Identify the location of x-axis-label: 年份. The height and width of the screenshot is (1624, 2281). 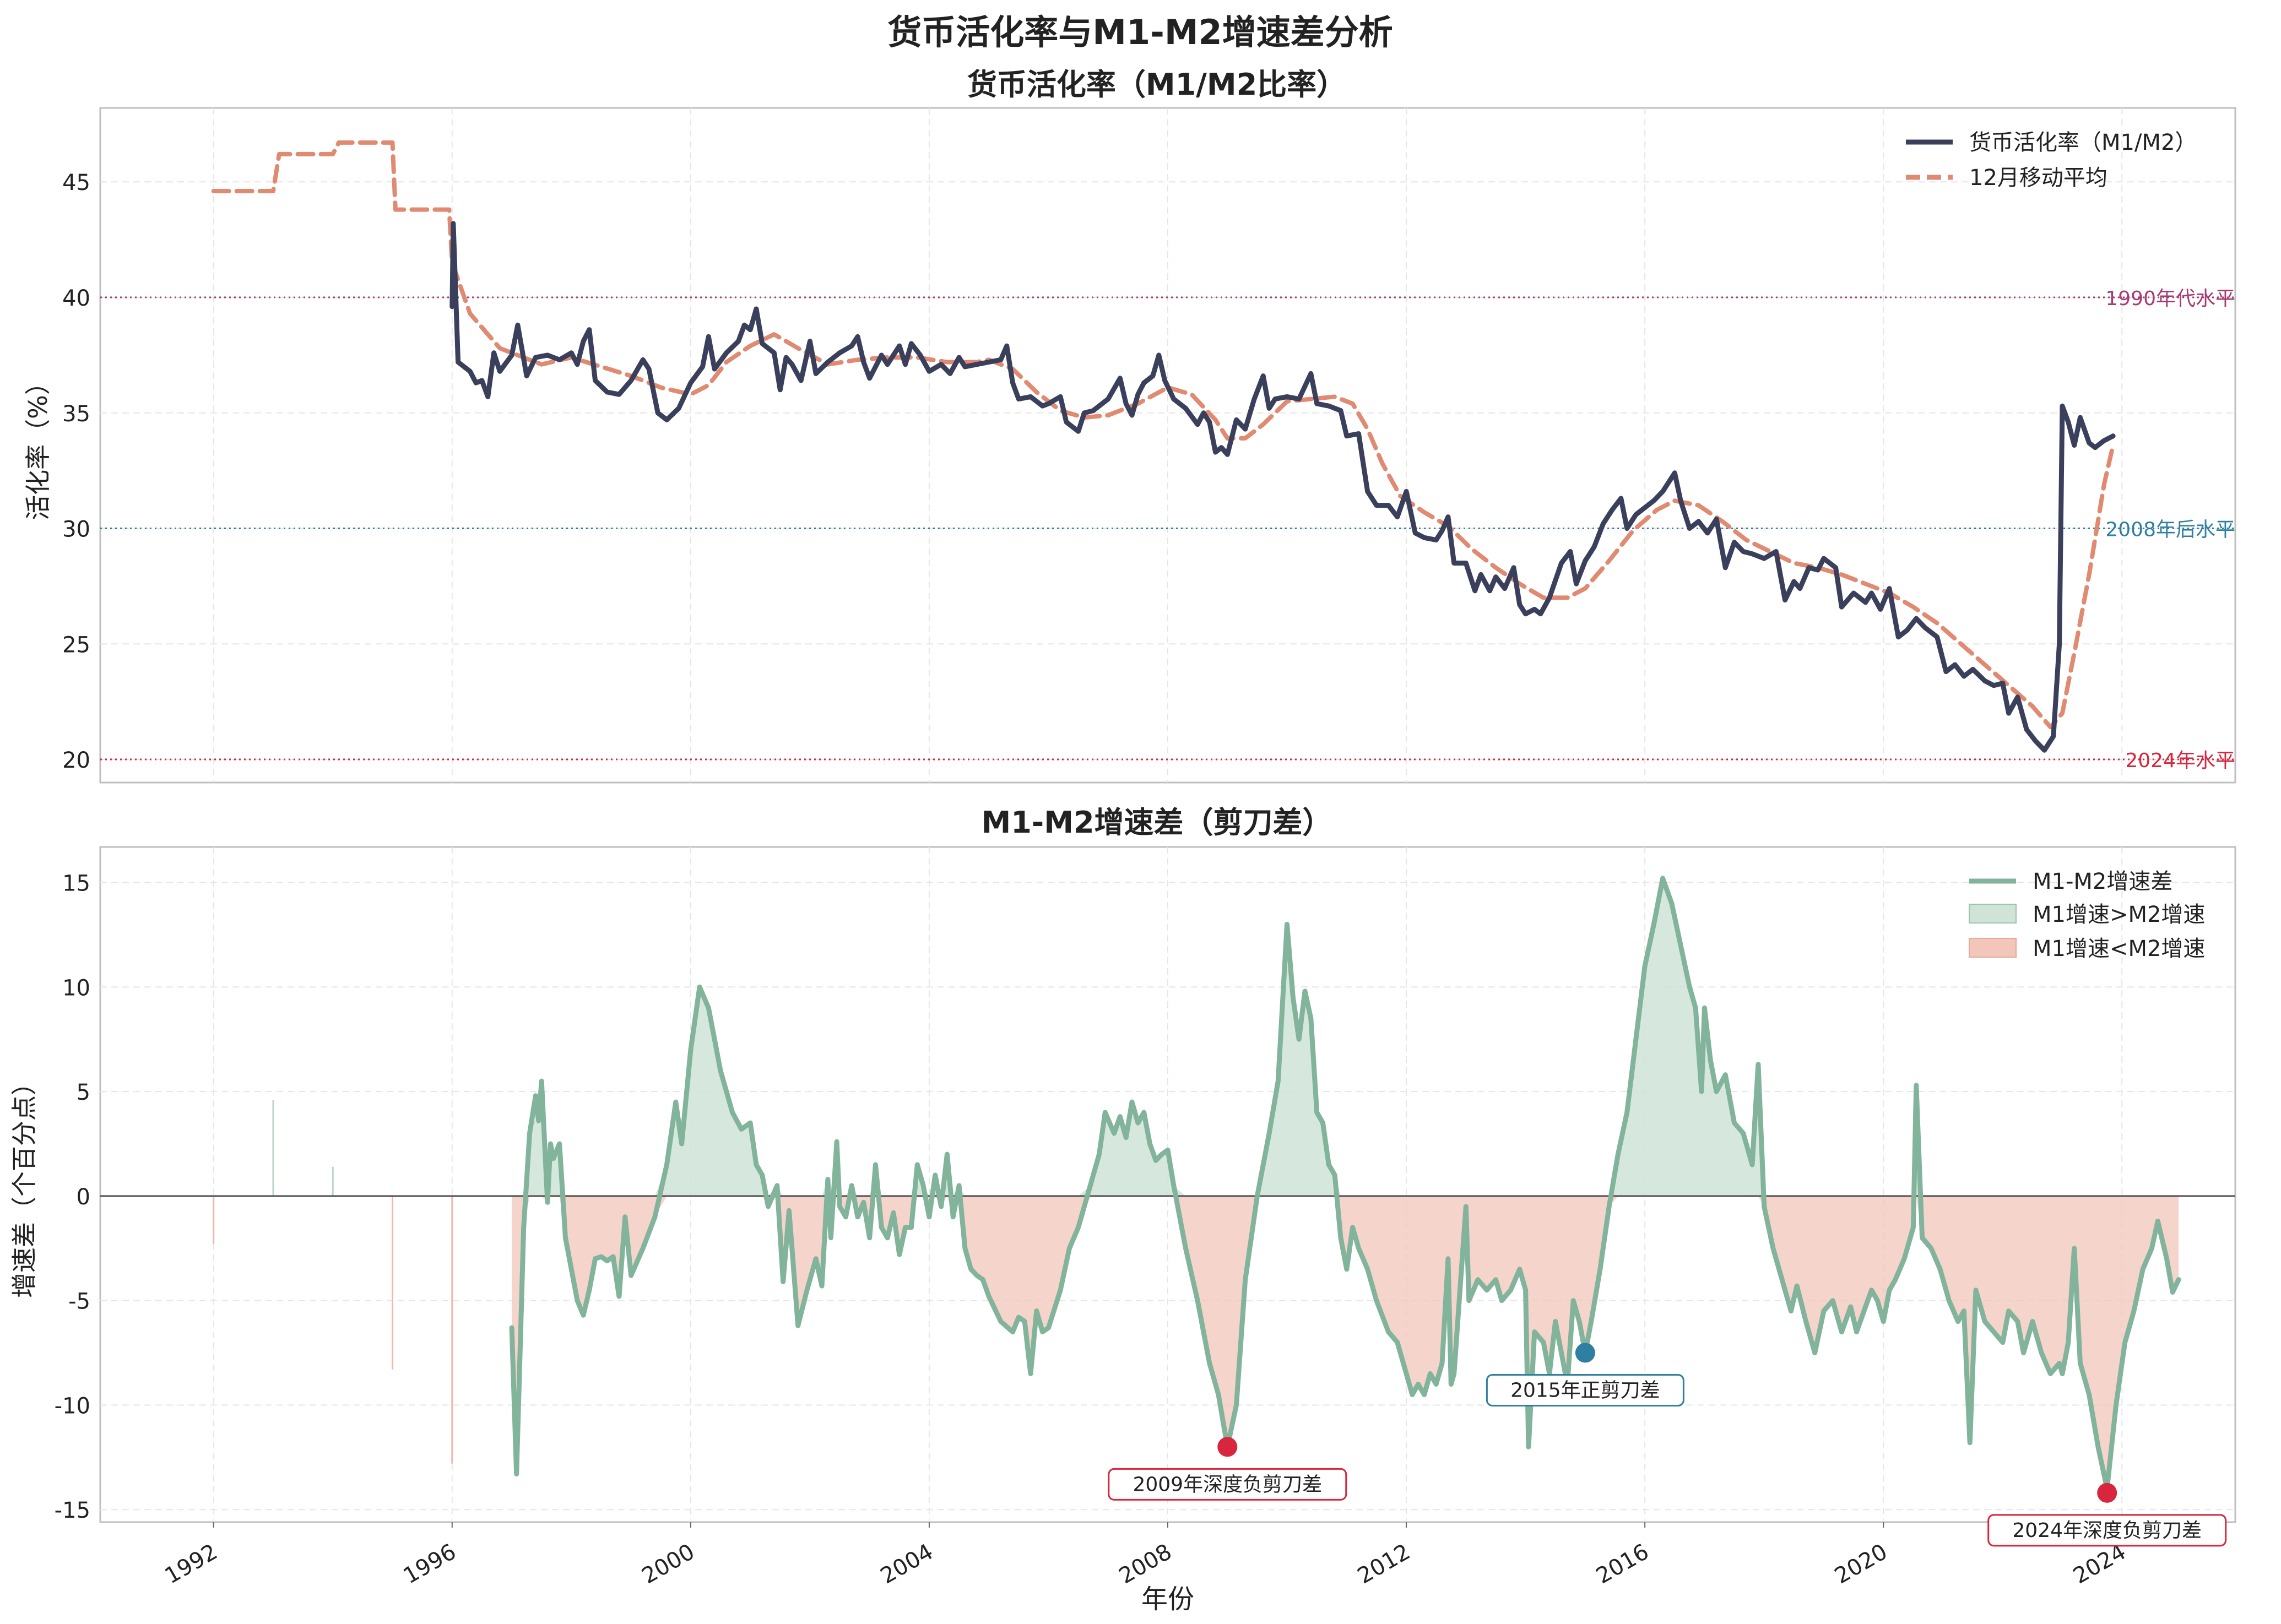
(1167, 1599).